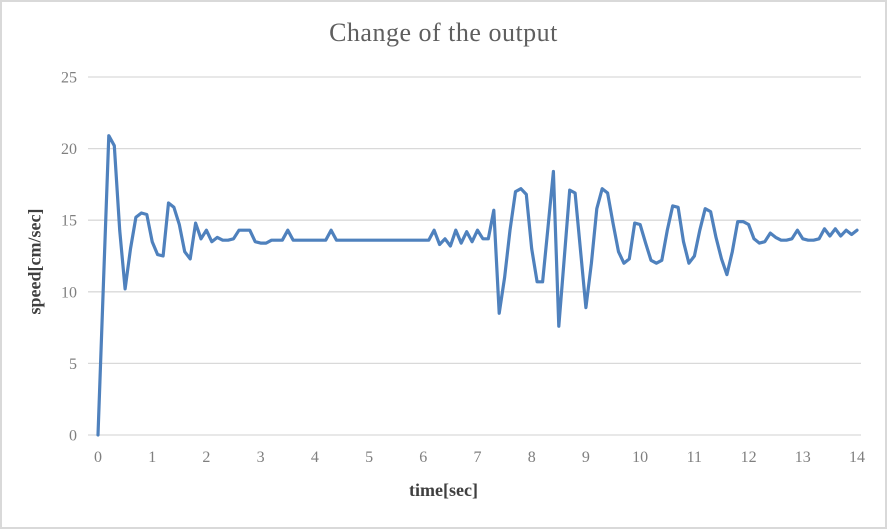  Describe the element at coordinates (69, 78) in the screenshot. I see `y-tick-label: 25` at that location.